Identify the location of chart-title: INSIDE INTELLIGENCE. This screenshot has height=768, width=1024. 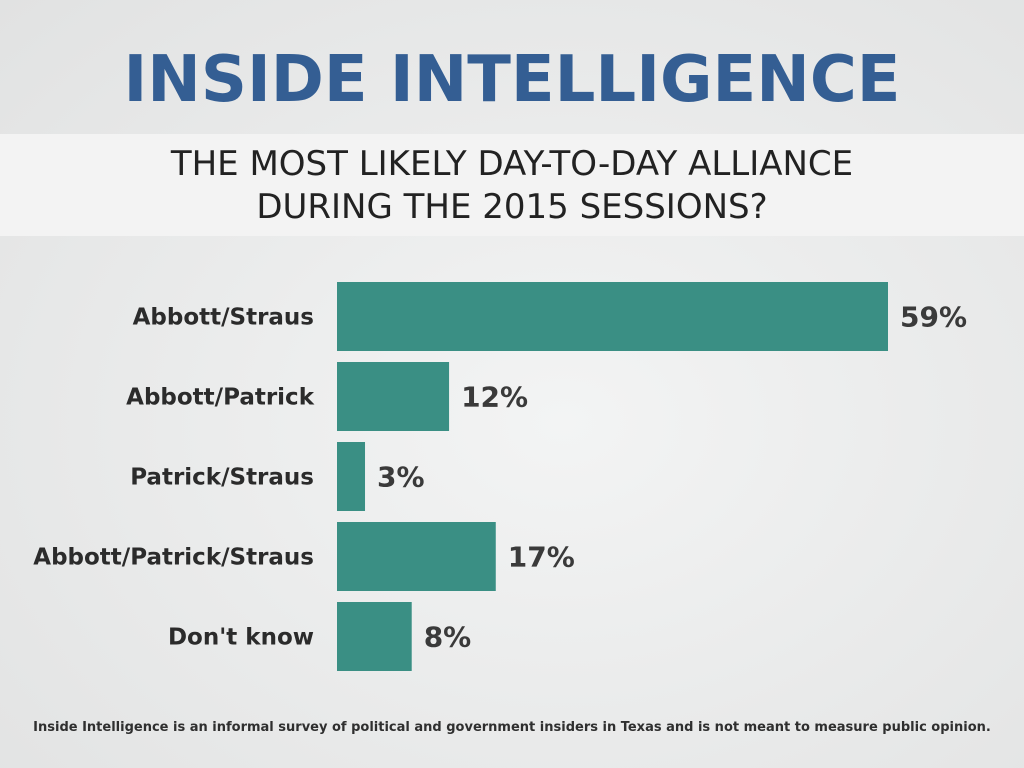
(512, 80).